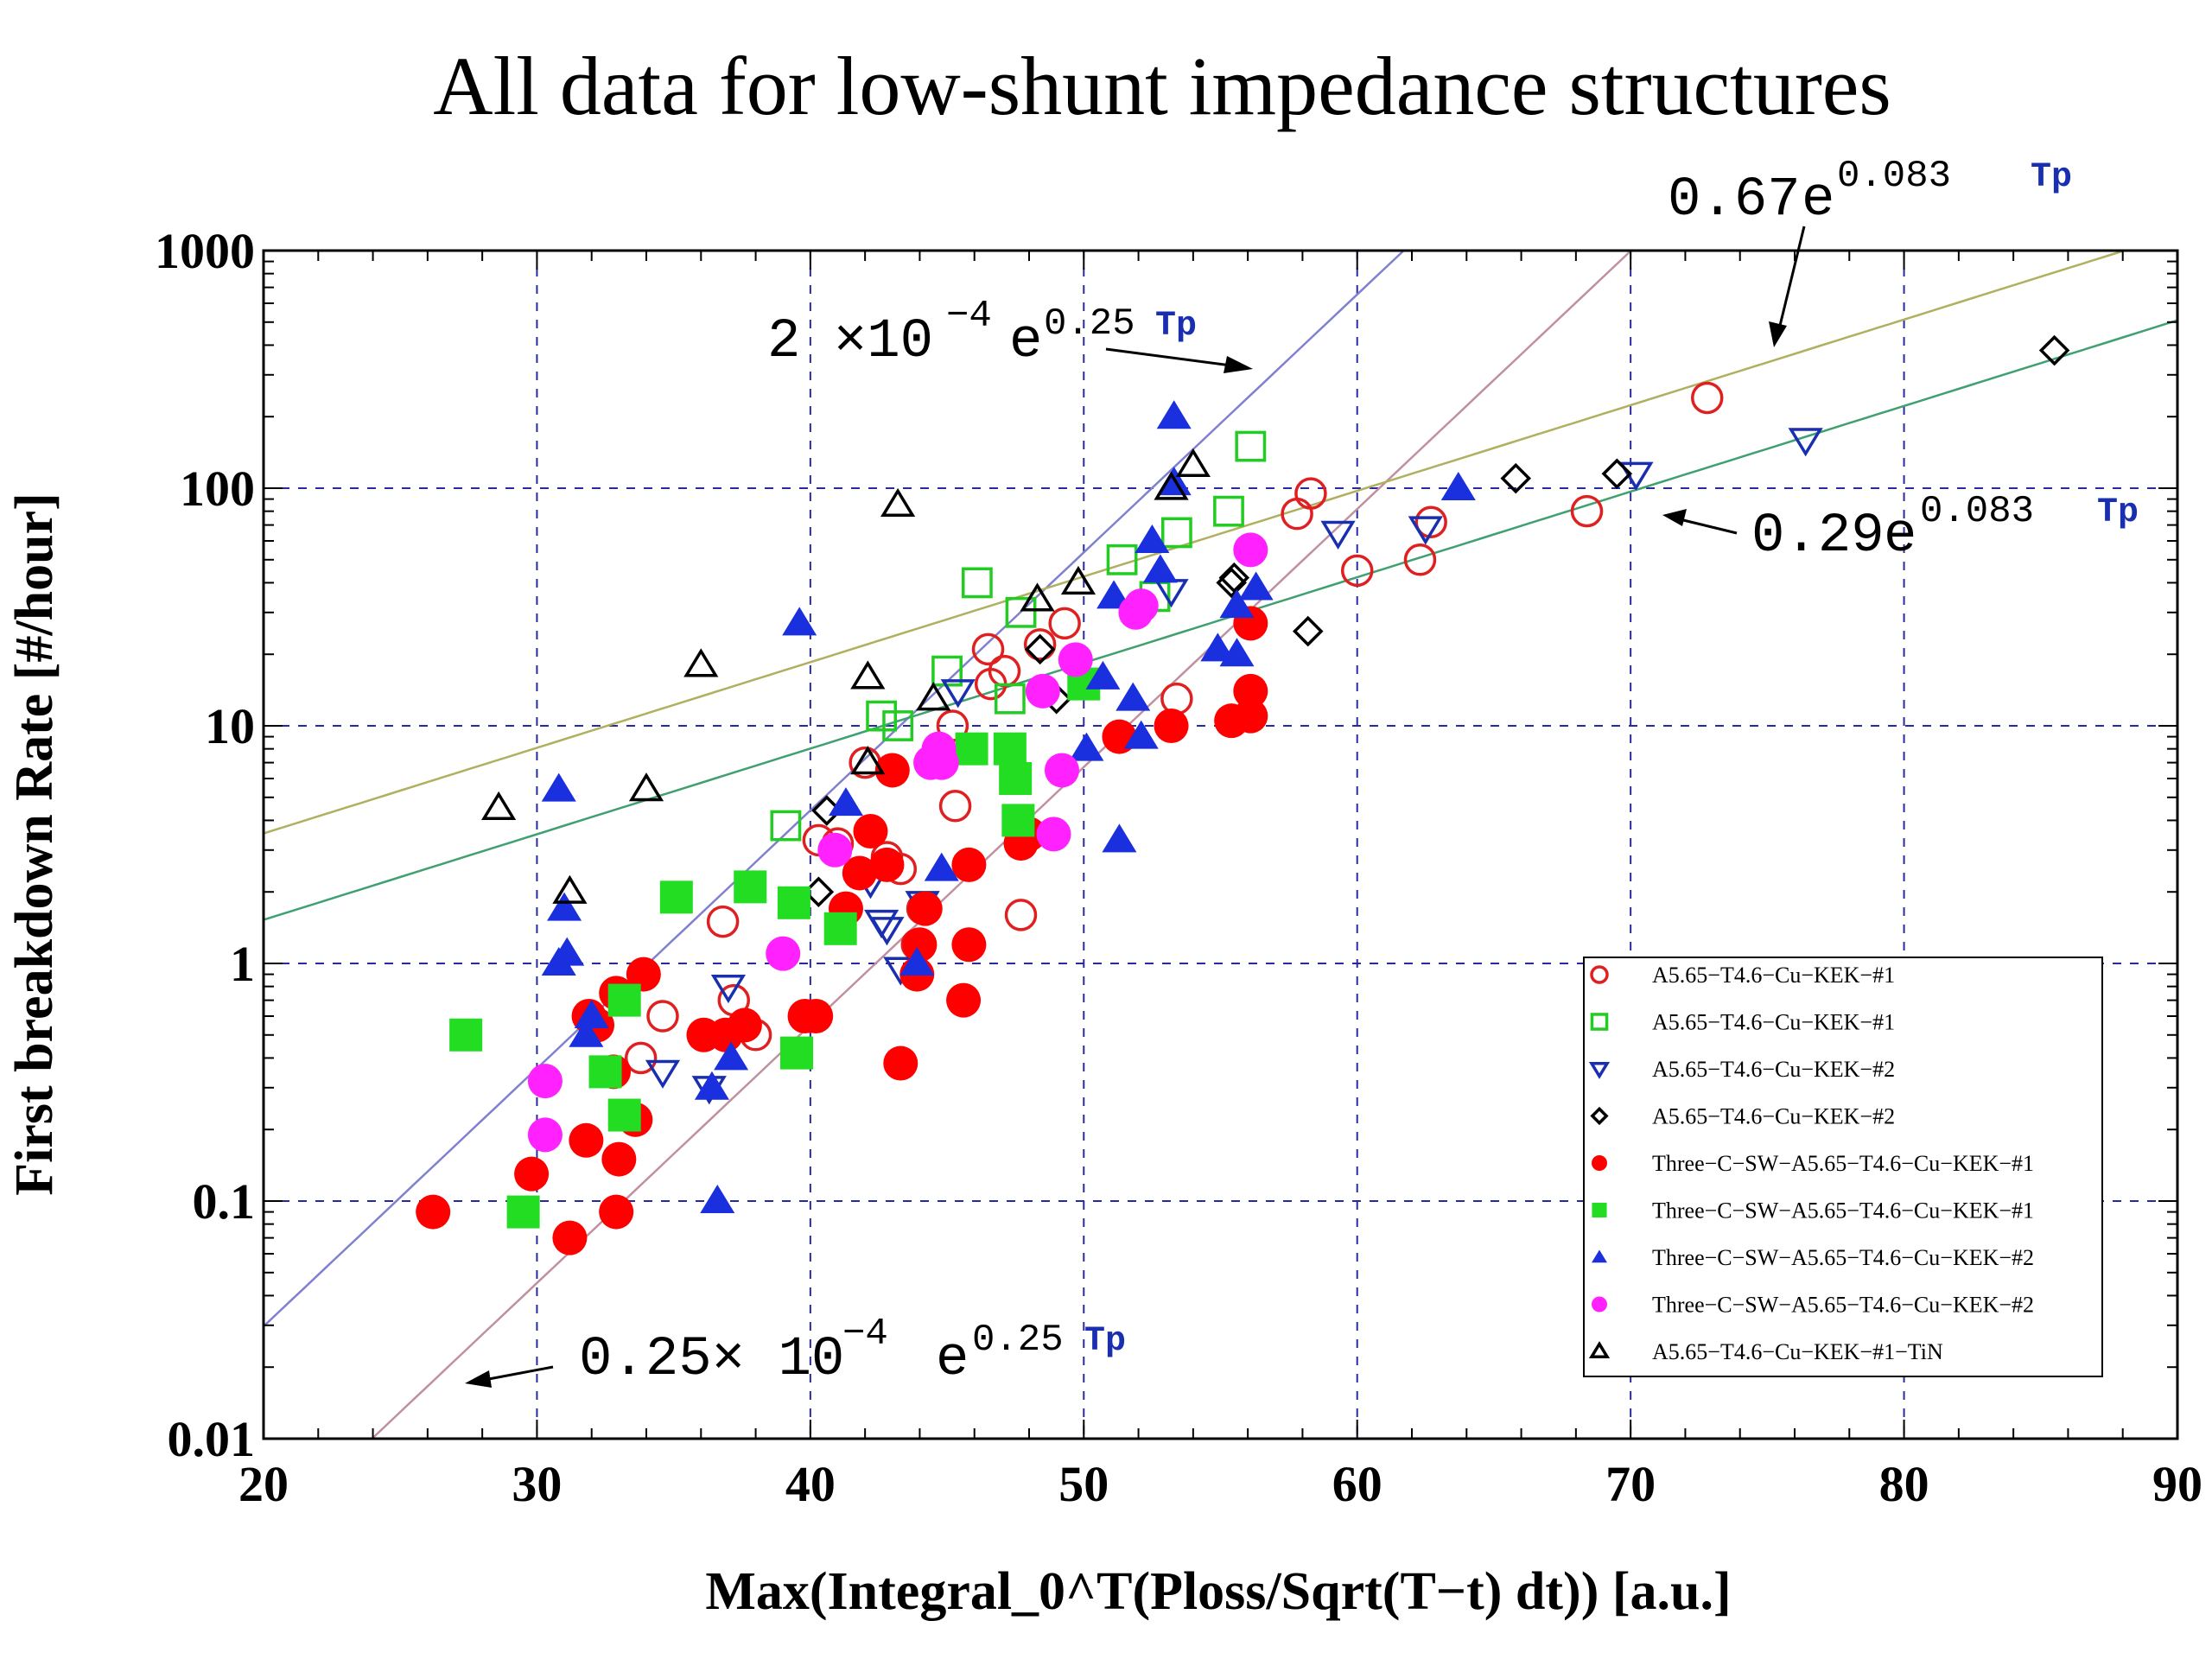 The height and width of the screenshot is (1659, 2212). I want to click on fit-label-sup: 0.083, so click(1977, 511).